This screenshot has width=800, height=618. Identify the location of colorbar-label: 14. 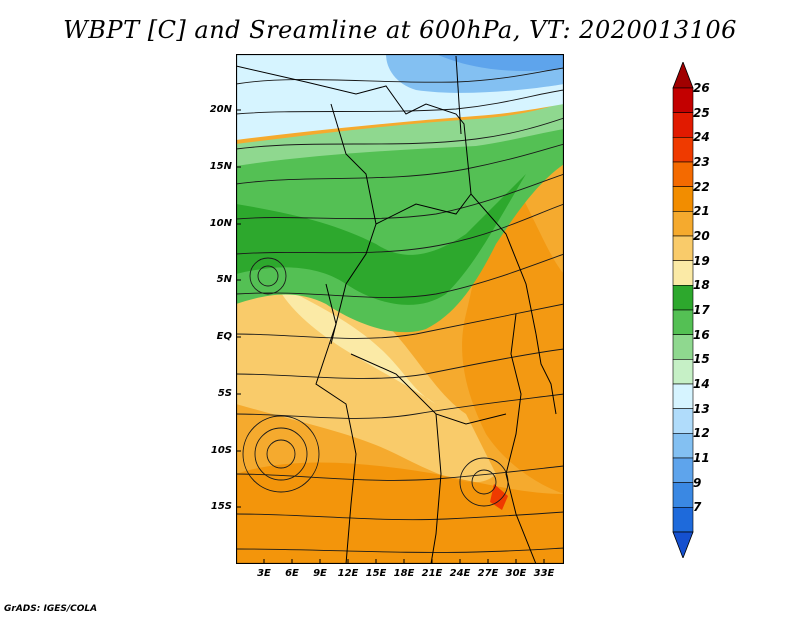
(701, 384).